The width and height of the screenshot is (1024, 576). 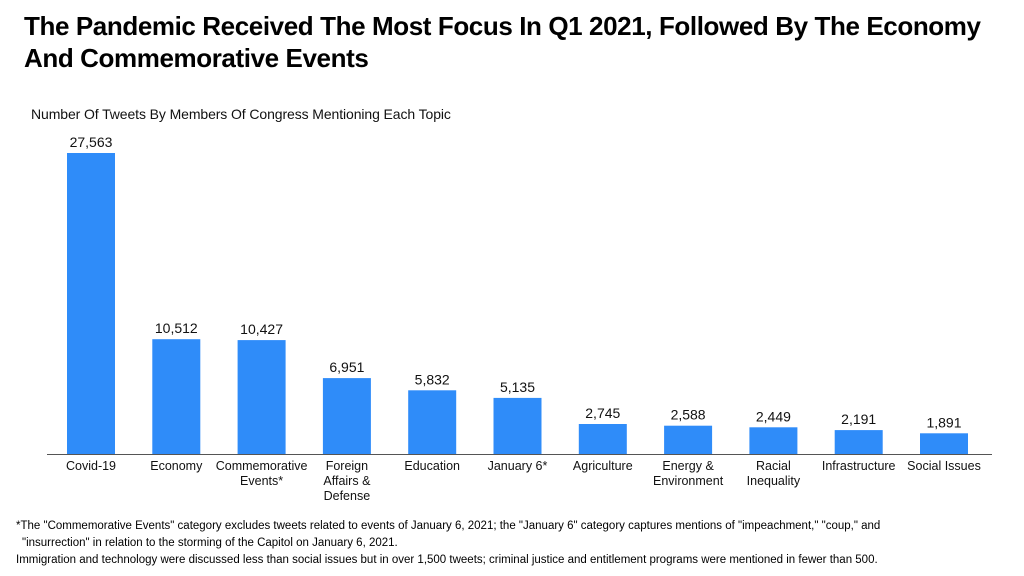 I want to click on value-label-11: 1,891, so click(x=943, y=422).